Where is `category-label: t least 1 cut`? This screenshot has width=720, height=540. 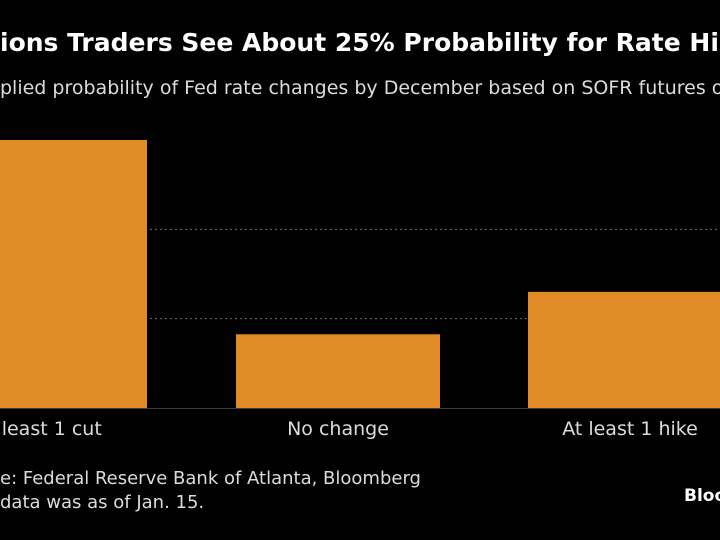
category-label: t least 1 cut is located at coordinates (51, 429).